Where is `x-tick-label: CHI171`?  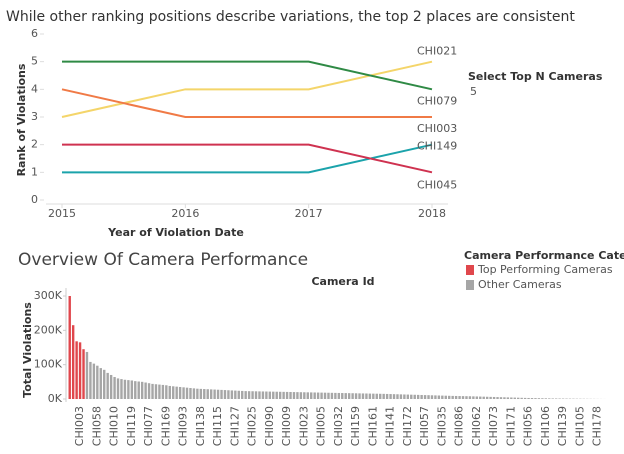 x-tick-label: CHI171 is located at coordinates (510, 426).